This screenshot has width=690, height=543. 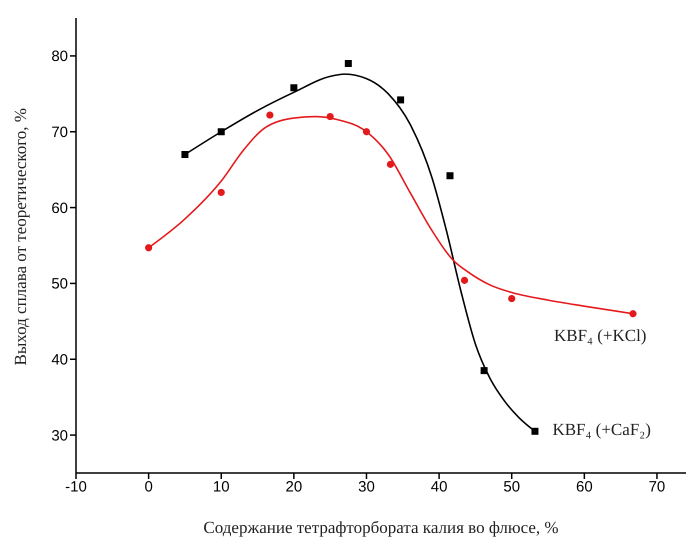 I want to click on x-tick-label: 50, so click(x=511, y=487).